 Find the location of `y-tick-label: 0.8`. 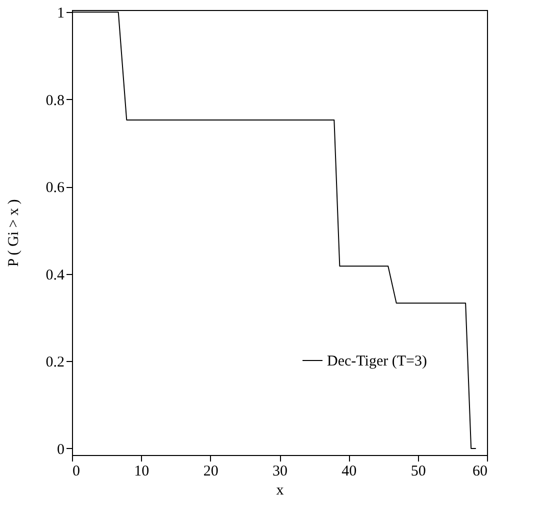

y-tick-label: 0.8 is located at coordinates (55, 100).